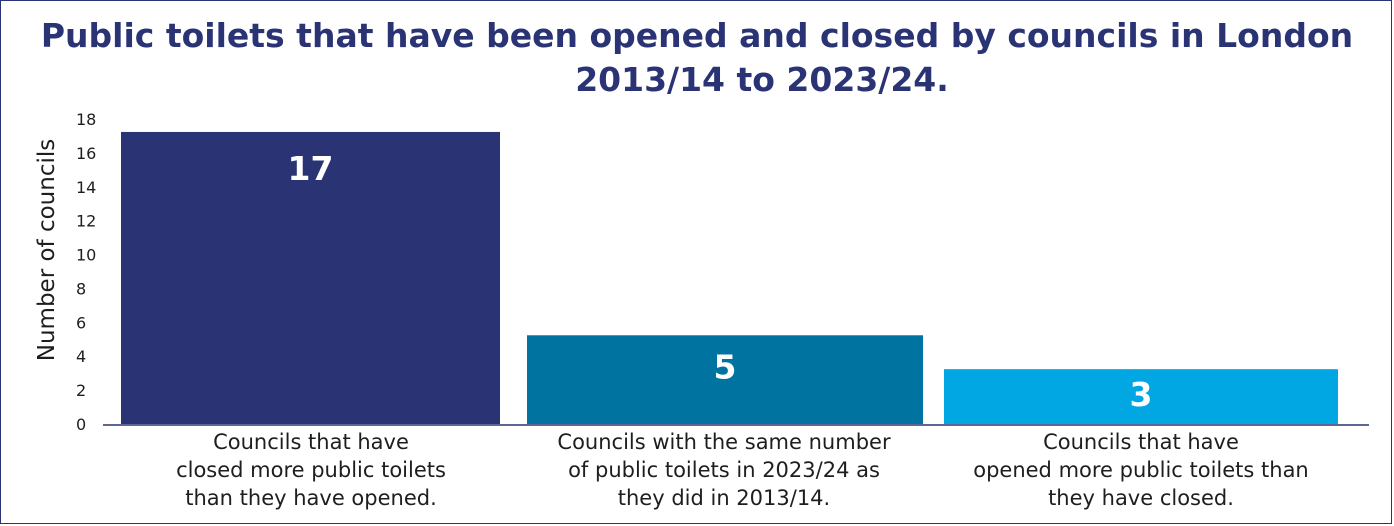 This screenshot has width=1394, height=526. I want to click on y-tick-label: 2, so click(81, 390).